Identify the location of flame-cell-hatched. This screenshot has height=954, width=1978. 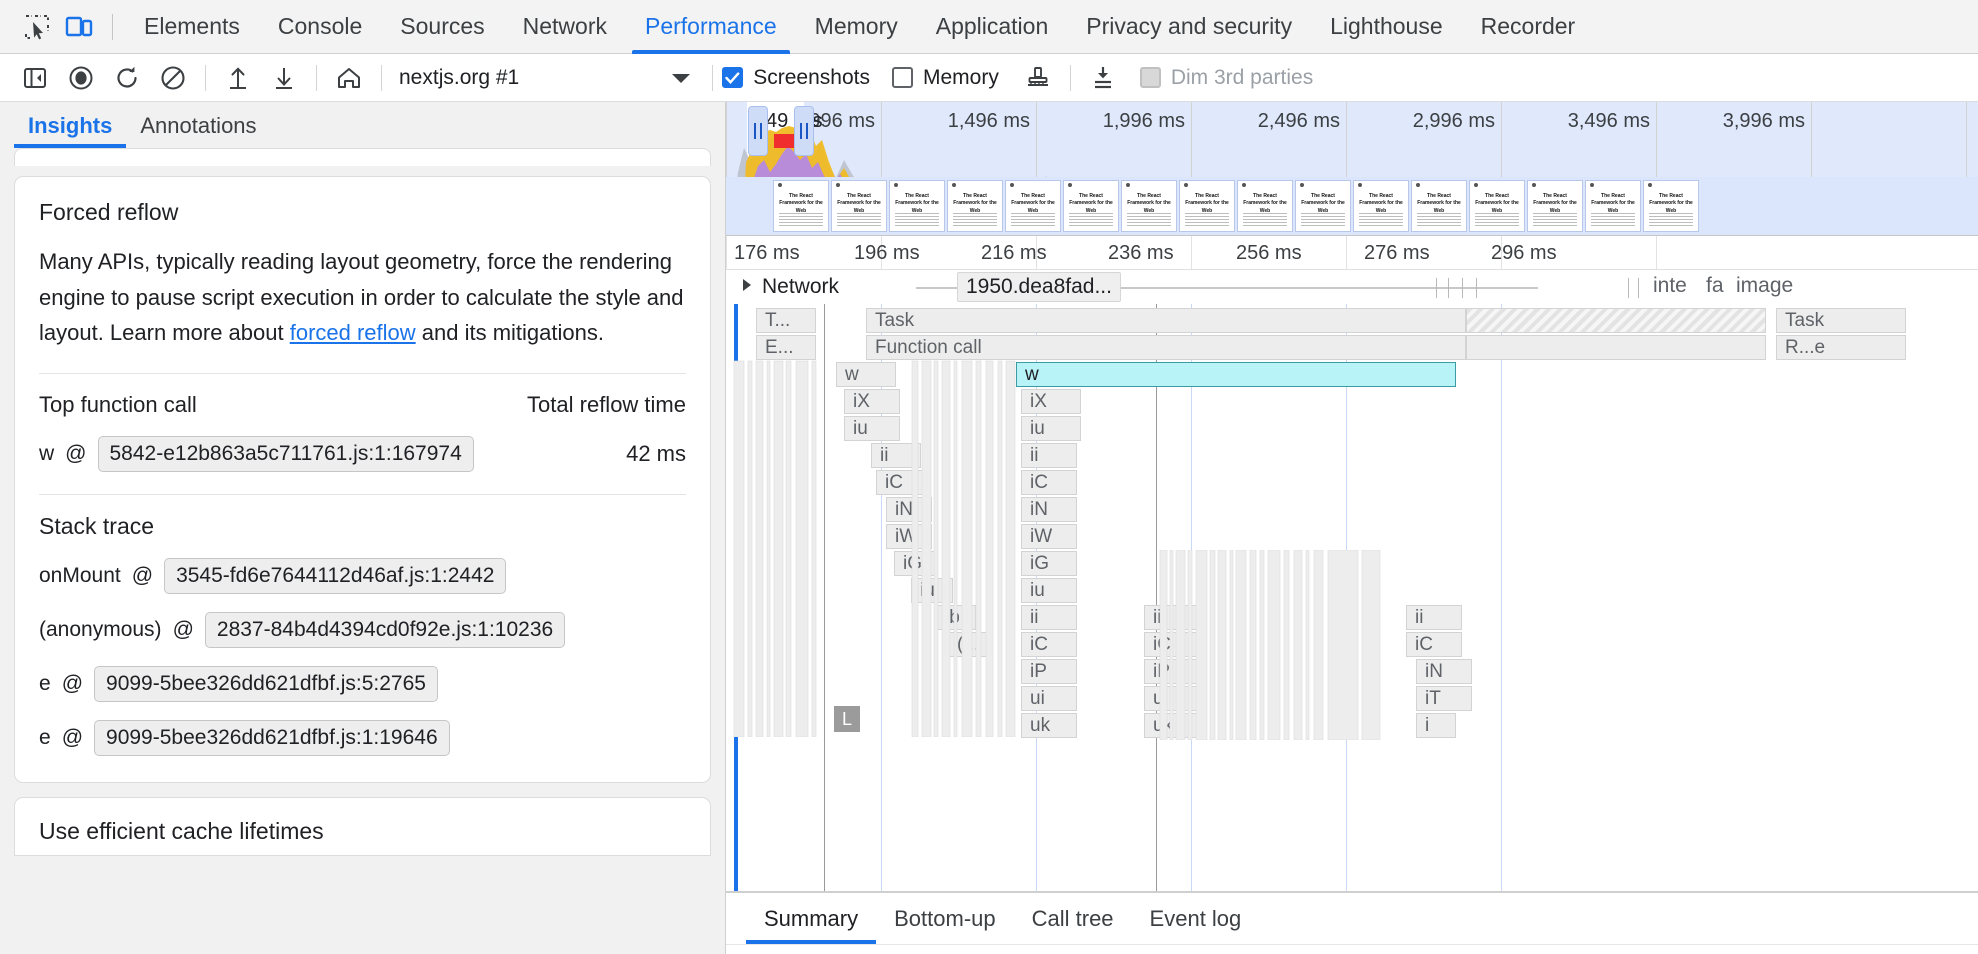
(1616, 320).